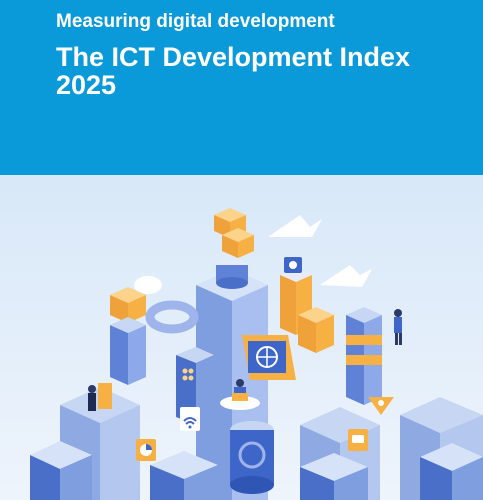 The height and width of the screenshot is (500, 483). I want to click on wifi-icon, so click(190, 419).